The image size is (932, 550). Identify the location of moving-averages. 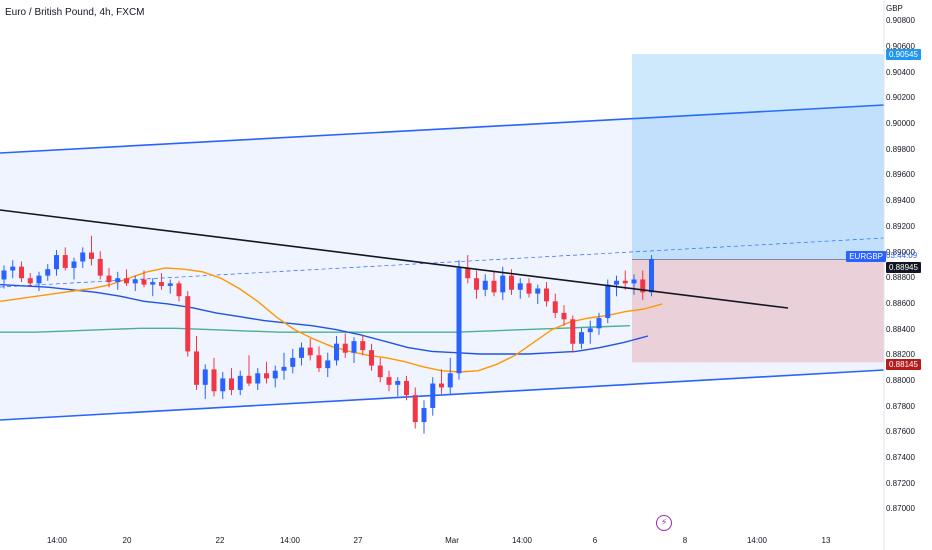
(331, 320).